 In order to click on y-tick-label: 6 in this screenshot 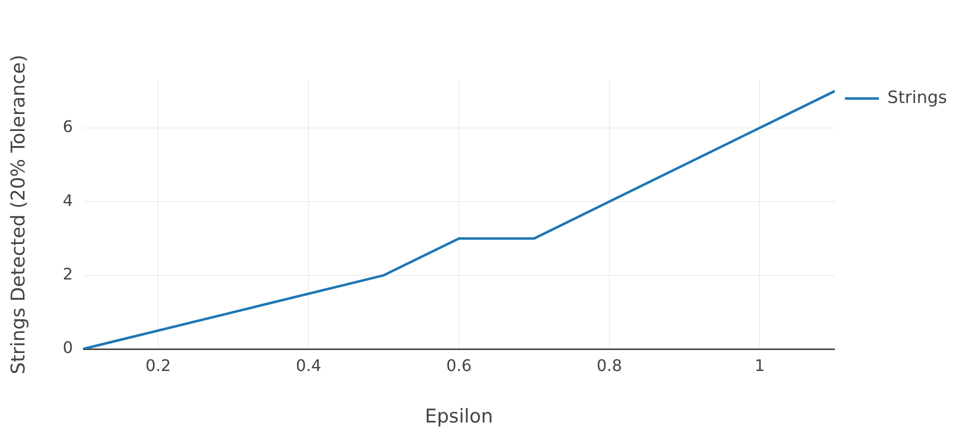, I will do `click(67, 126)`.